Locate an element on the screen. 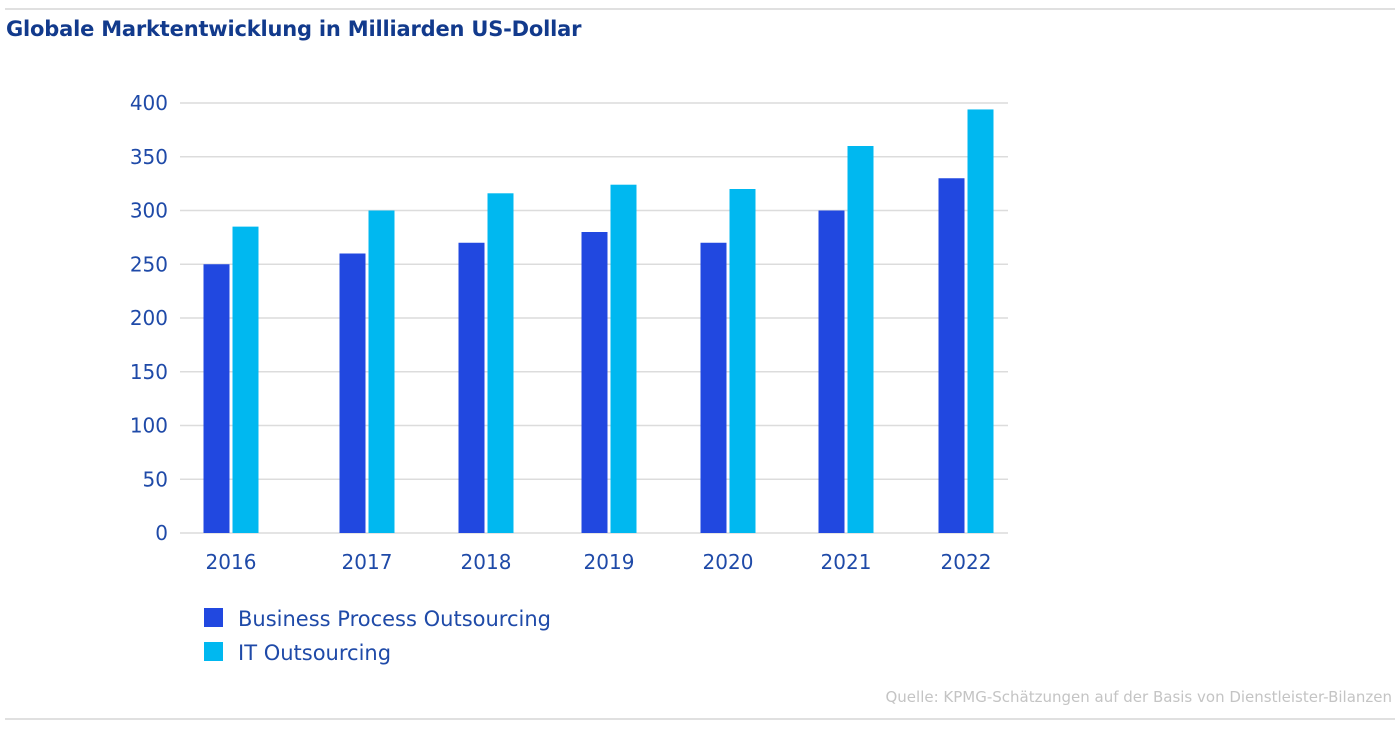  bar-ito-2021 is located at coordinates (860, 339).